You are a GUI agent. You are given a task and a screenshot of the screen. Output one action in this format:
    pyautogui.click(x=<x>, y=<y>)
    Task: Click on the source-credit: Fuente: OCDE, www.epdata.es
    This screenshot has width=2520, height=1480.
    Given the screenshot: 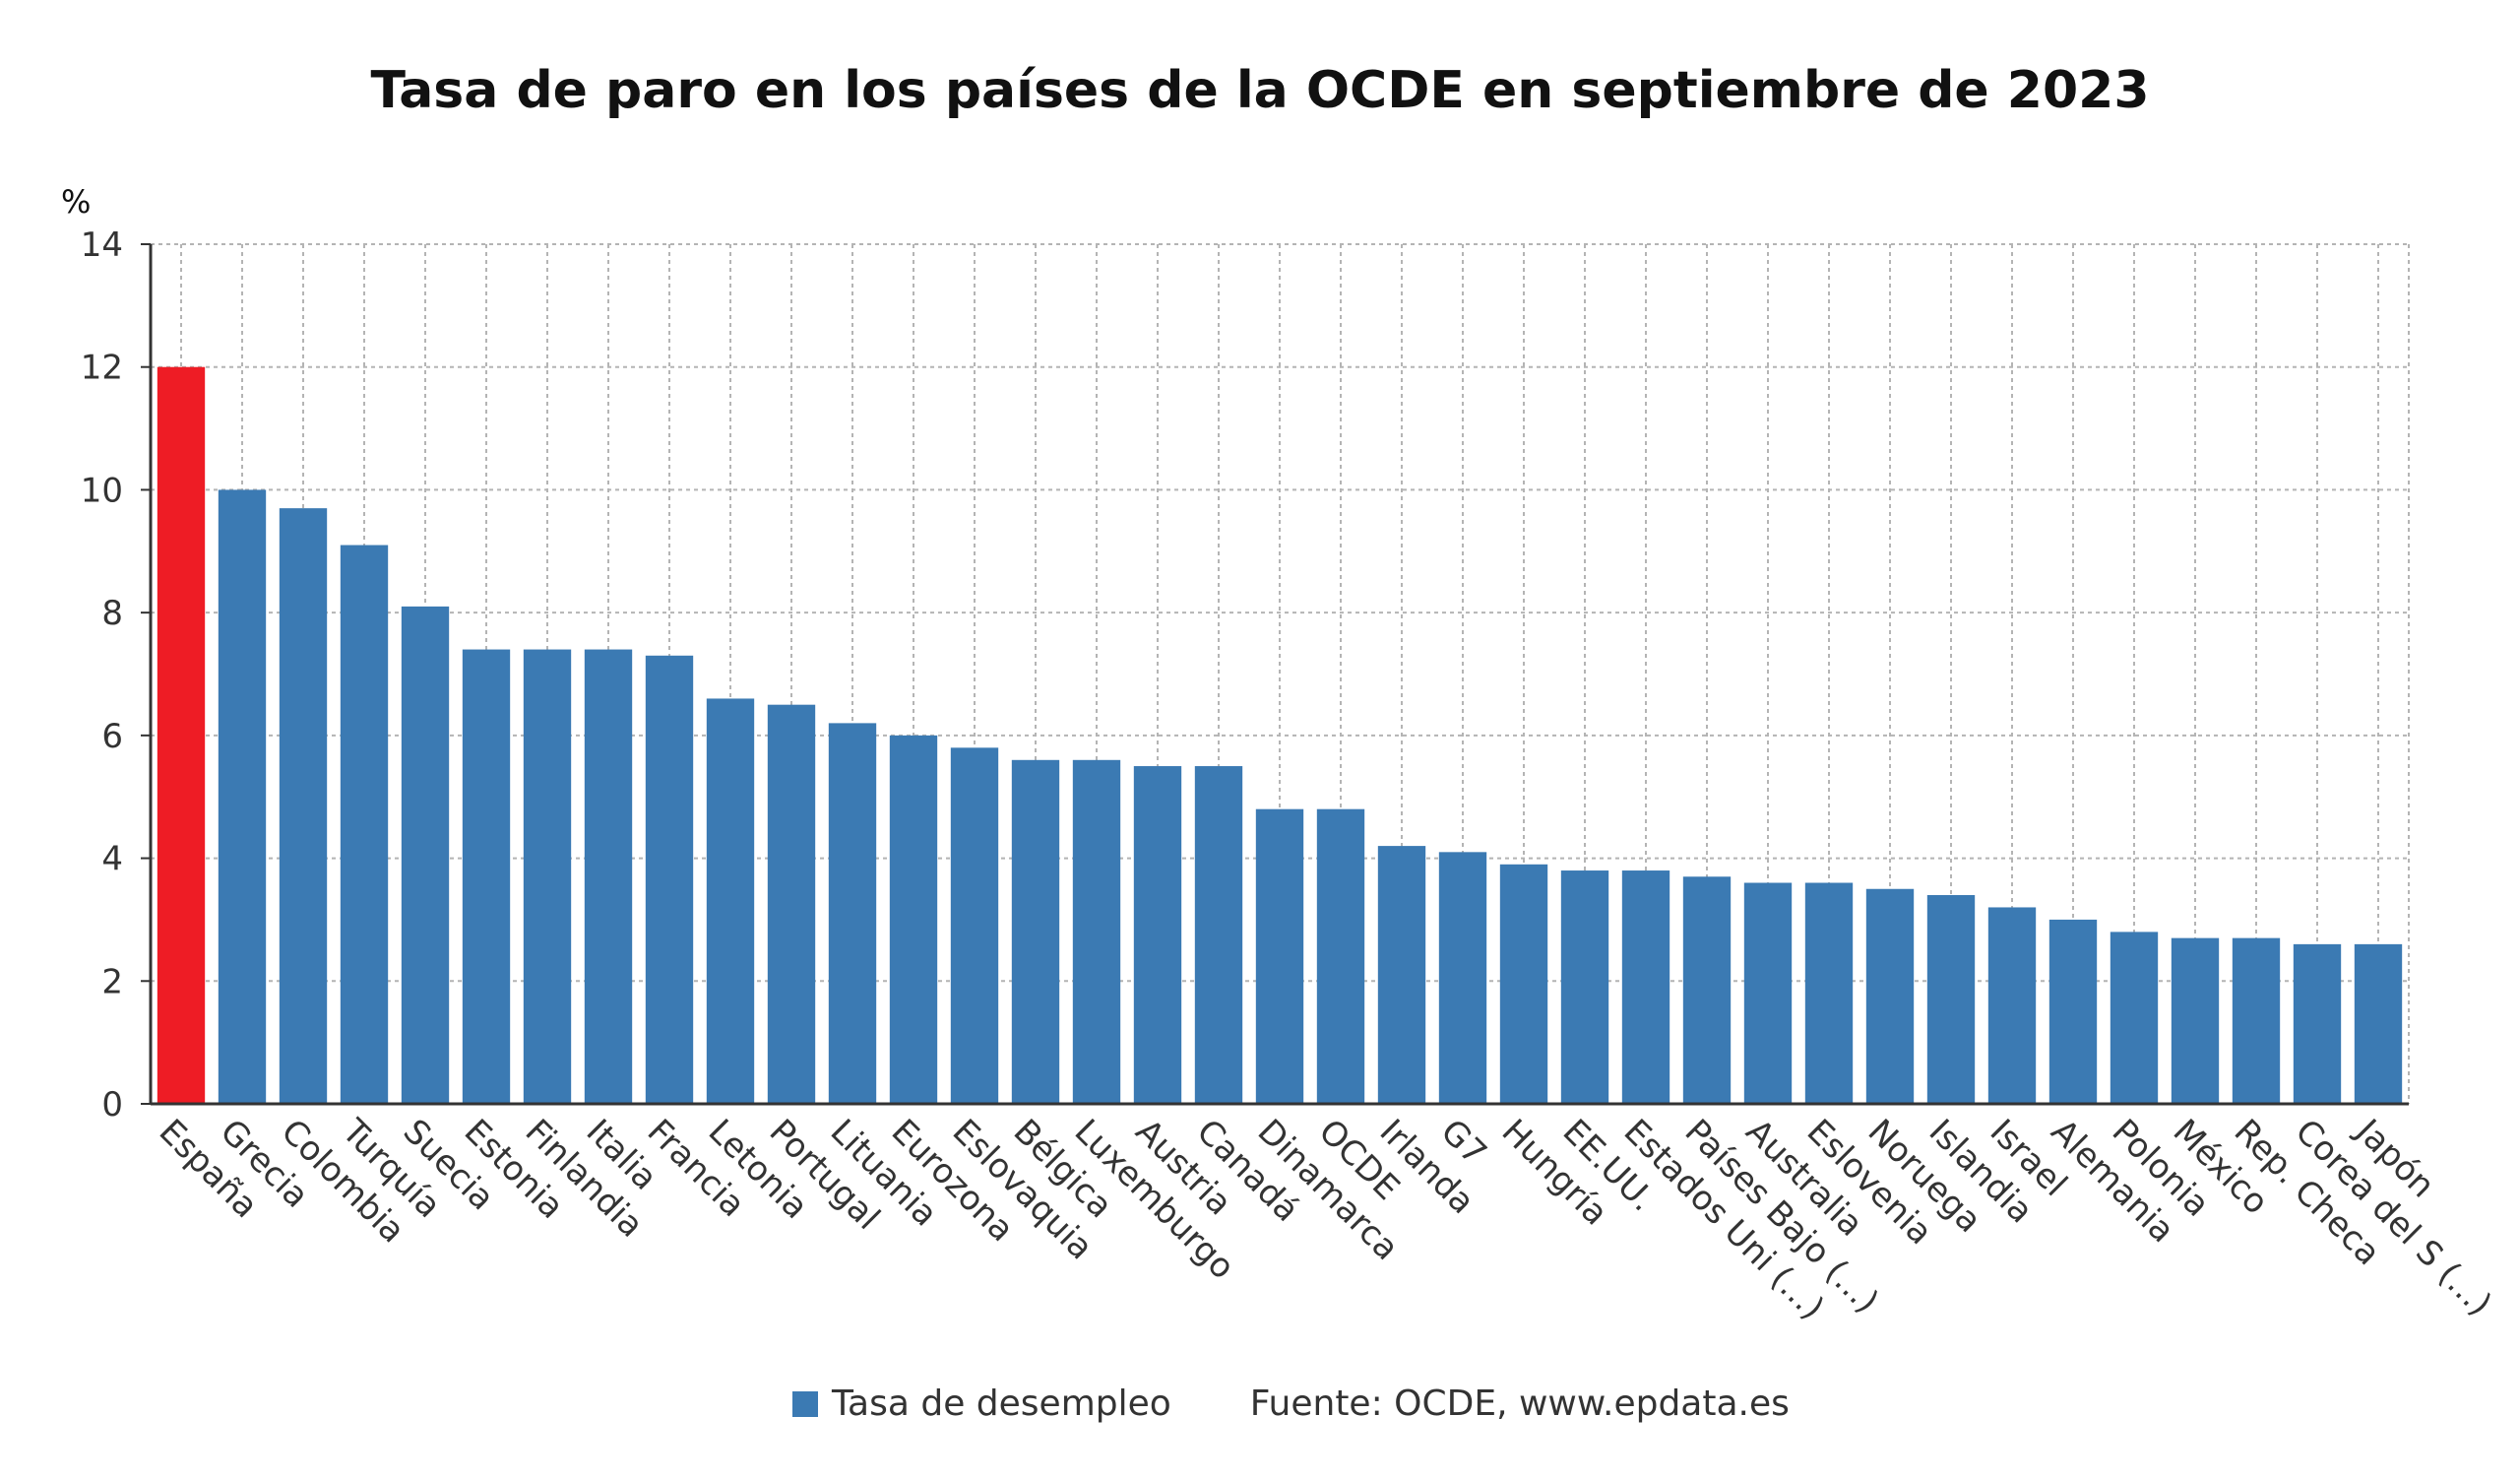 What is the action you would take?
    pyautogui.click(x=1519, y=1403)
    